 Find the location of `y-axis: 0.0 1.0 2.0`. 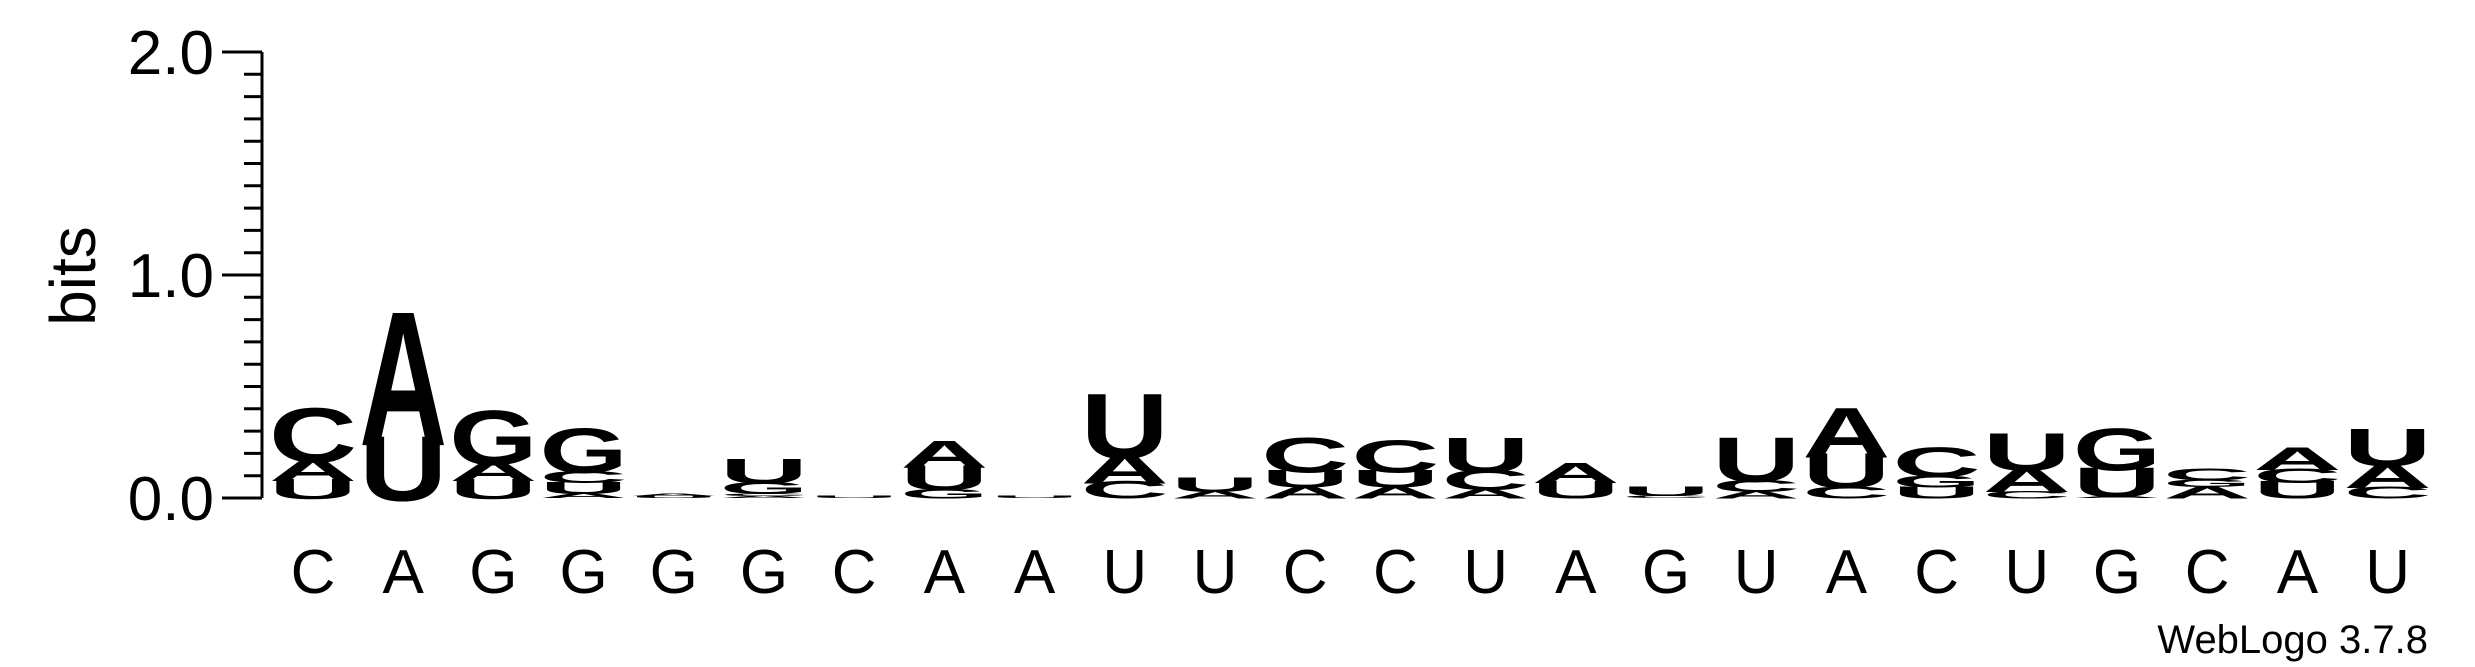

y-axis: 0.0 1.0 2.0 is located at coordinates (196, 276).